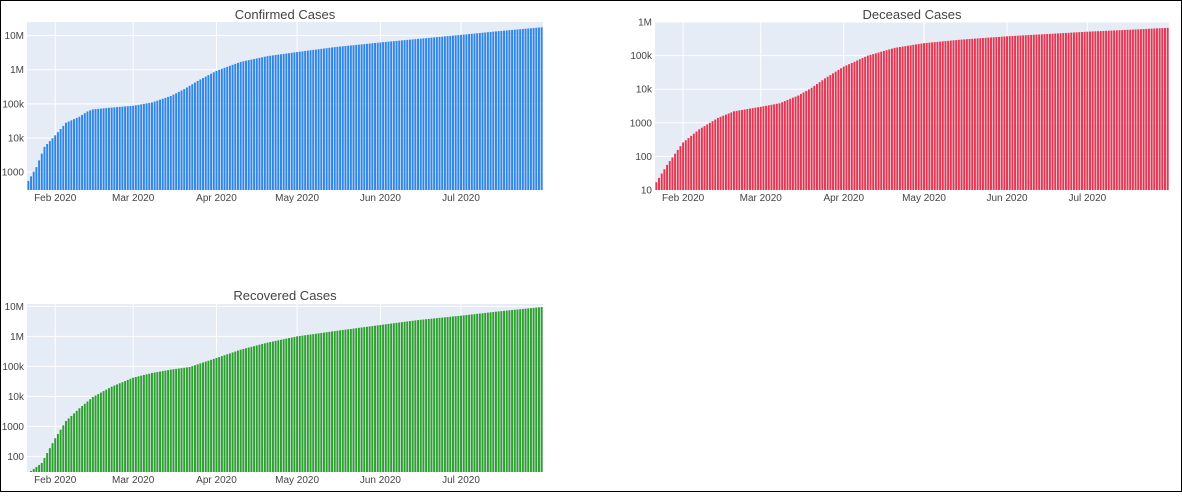 Image resolution: width=1182 pixels, height=498 pixels. Describe the element at coordinates (133, 480) in the screenshot. I see `x-tick-label: Mar 2020` at that location.